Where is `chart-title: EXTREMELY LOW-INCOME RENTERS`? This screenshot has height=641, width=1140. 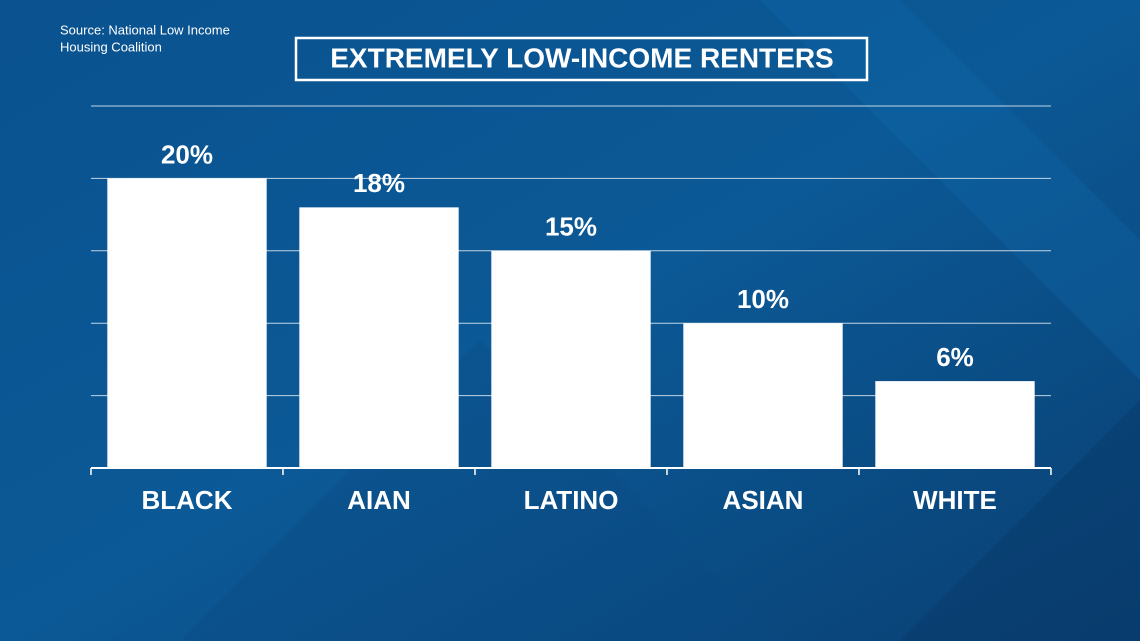 chart-title: EXTREMELY LOW-INCOME RENTERS is located at coordinates (581, 57).